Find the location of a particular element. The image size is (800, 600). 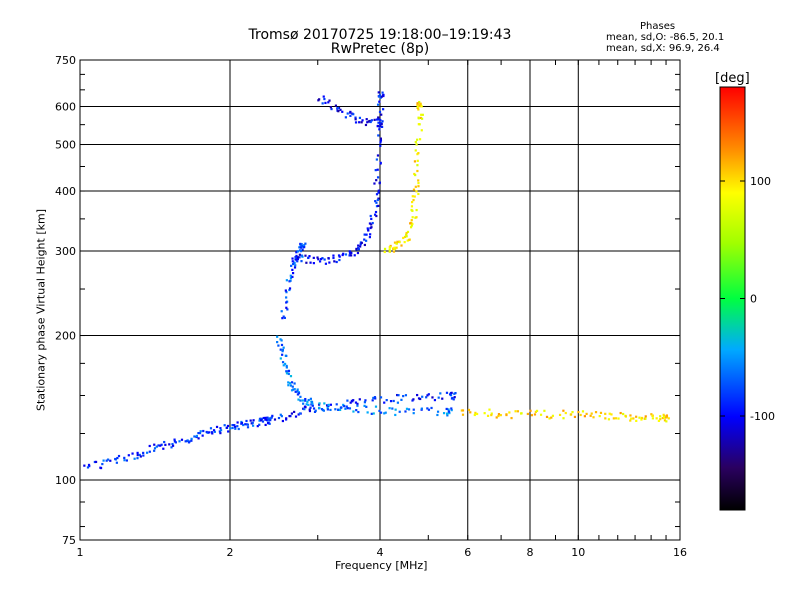

x-tick-label: 1 is located at coordinates (80, 552).